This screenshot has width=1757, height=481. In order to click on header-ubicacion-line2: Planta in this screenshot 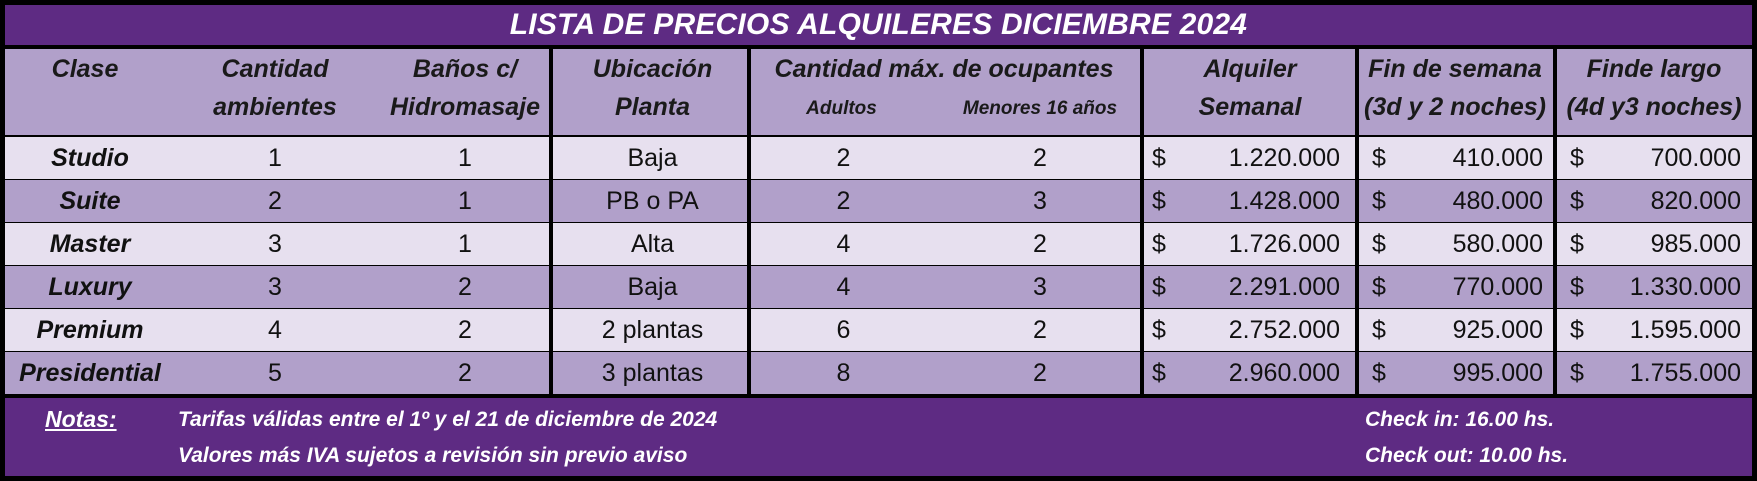, I will do `click(652, 106)`.